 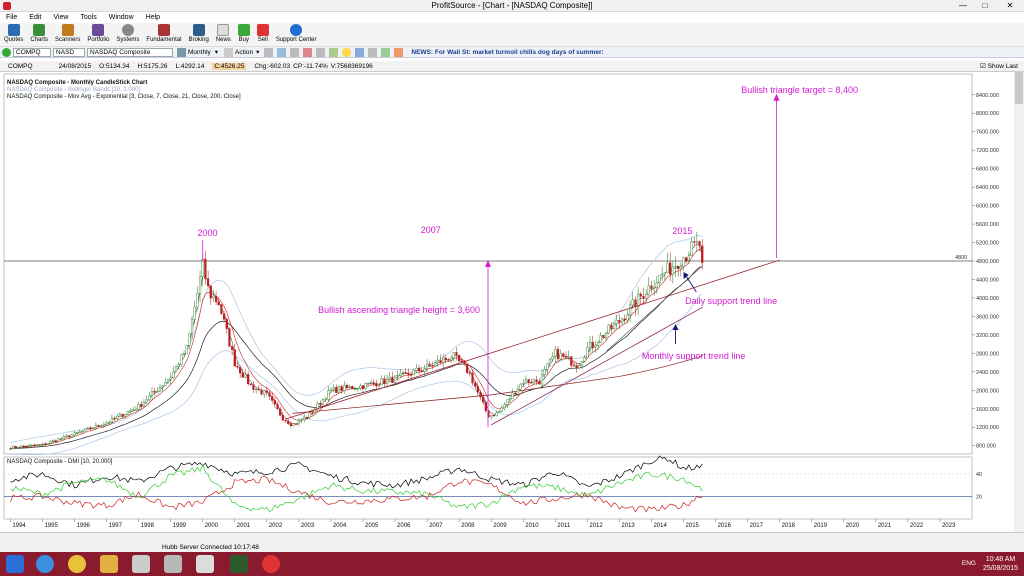 What do you see at coordinates (32, 52) in the screenshot?
I see `symbol-input: COMPQ` at bounding box center [32, 52].